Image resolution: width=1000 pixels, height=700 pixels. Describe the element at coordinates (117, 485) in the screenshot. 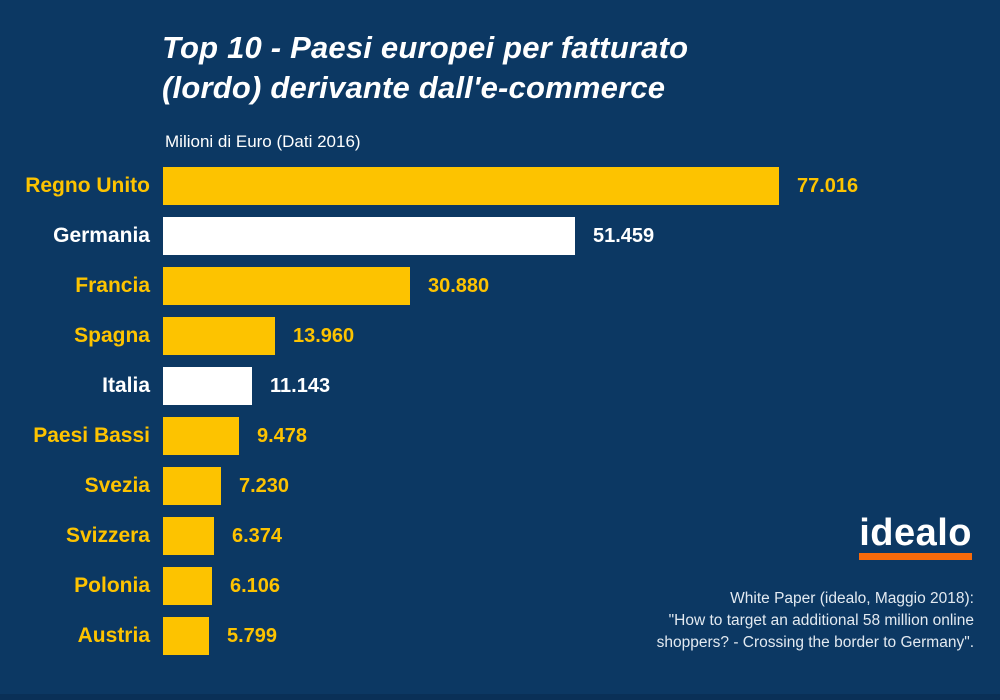

I see `country-label: Svezia` at that location.